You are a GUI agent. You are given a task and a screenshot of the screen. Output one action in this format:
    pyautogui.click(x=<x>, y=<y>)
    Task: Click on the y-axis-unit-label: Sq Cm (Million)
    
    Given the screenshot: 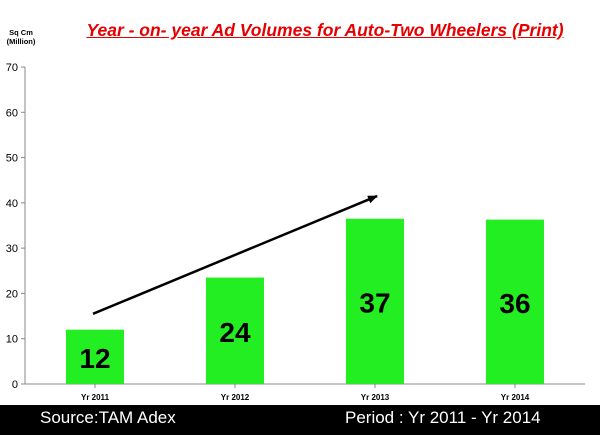 What is the action you would take?
    pyautogui.click(x=21, y=37)
    